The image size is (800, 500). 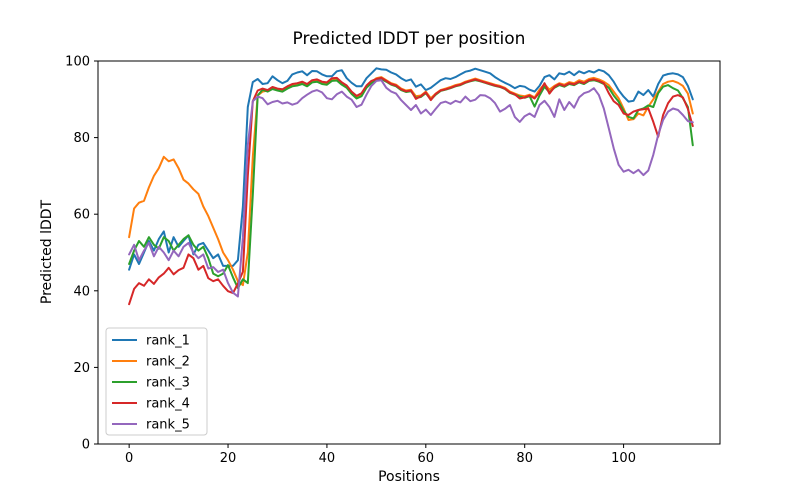 What do you see at coordinates (426, 458) in the screenshot?
I see `x-tick-label: 60` at bounding box center [426, 458].